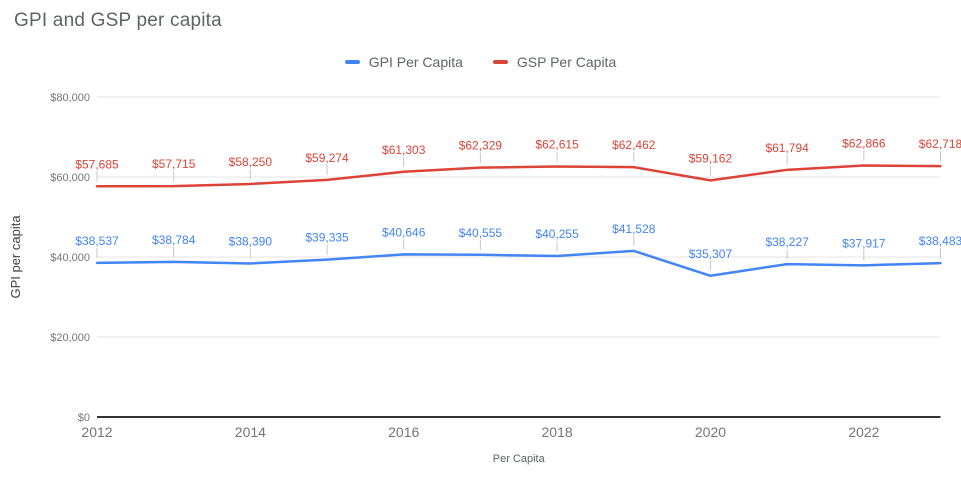  What do you see at coordinates (940, 241) in the screenshot?
I see `gpi-per-capita-data-label: $38,483` at bounding box center [940, 241].